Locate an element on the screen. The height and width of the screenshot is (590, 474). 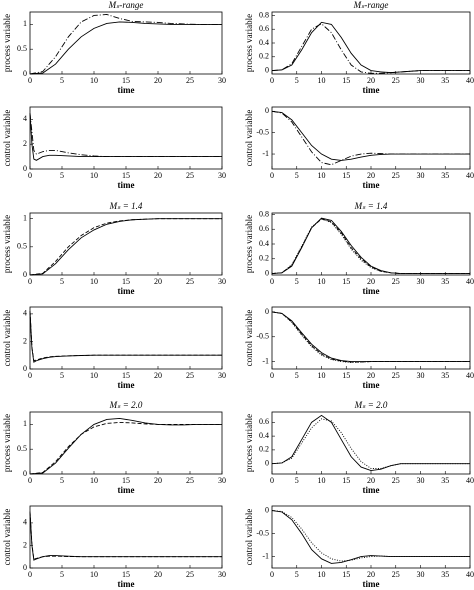
y-tick-label: 0.5 is located at coordinates (22, 48).